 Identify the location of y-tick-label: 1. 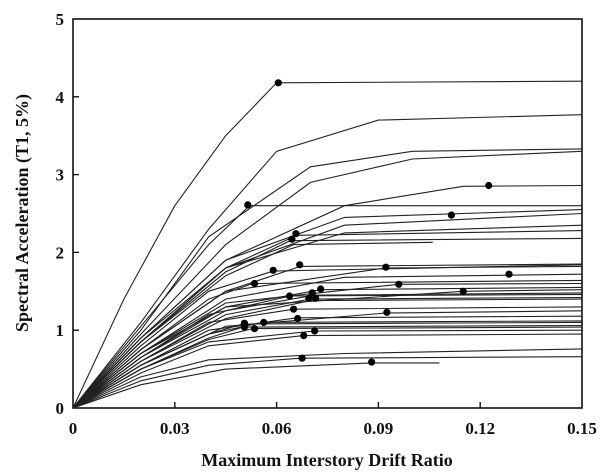
(60, 330).